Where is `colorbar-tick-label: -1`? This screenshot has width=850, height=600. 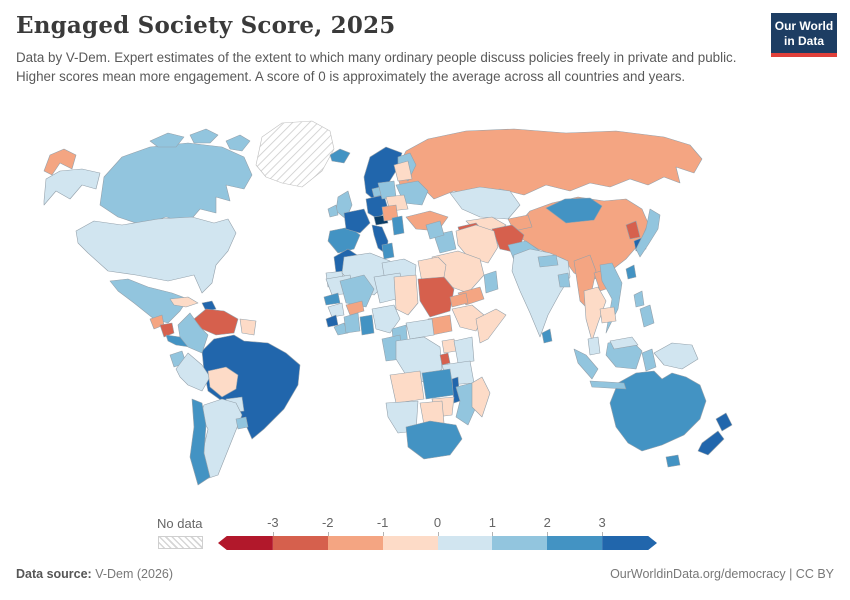 colorbar-tick-label: -1 is located at coordinates (382, 522).